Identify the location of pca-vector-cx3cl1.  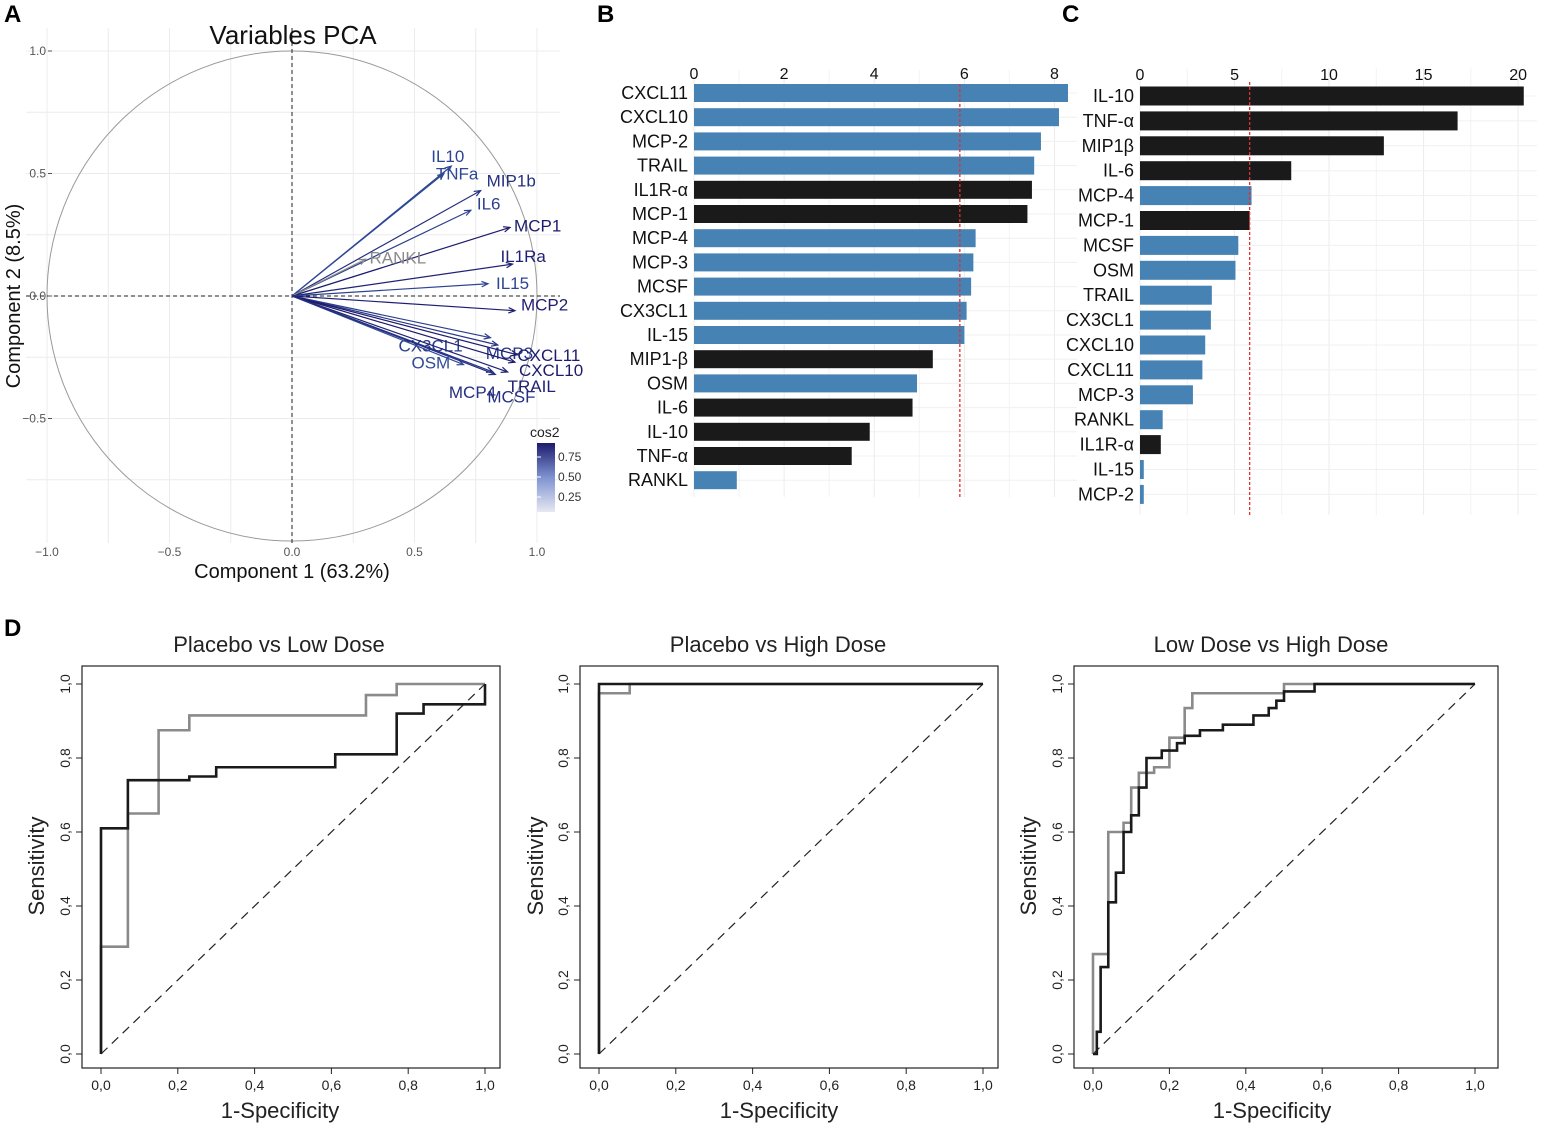
(391, 317).